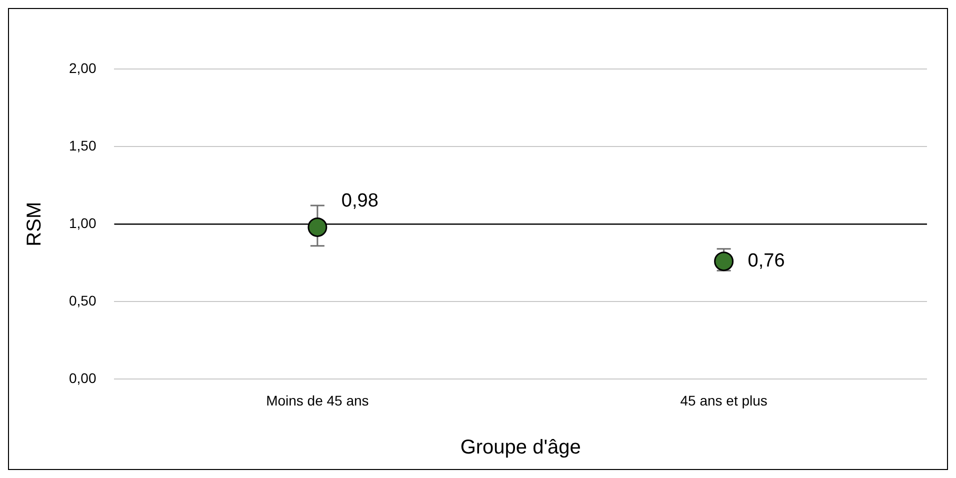  I want to click on y-tick-label: 0,00, so click(82, 378).